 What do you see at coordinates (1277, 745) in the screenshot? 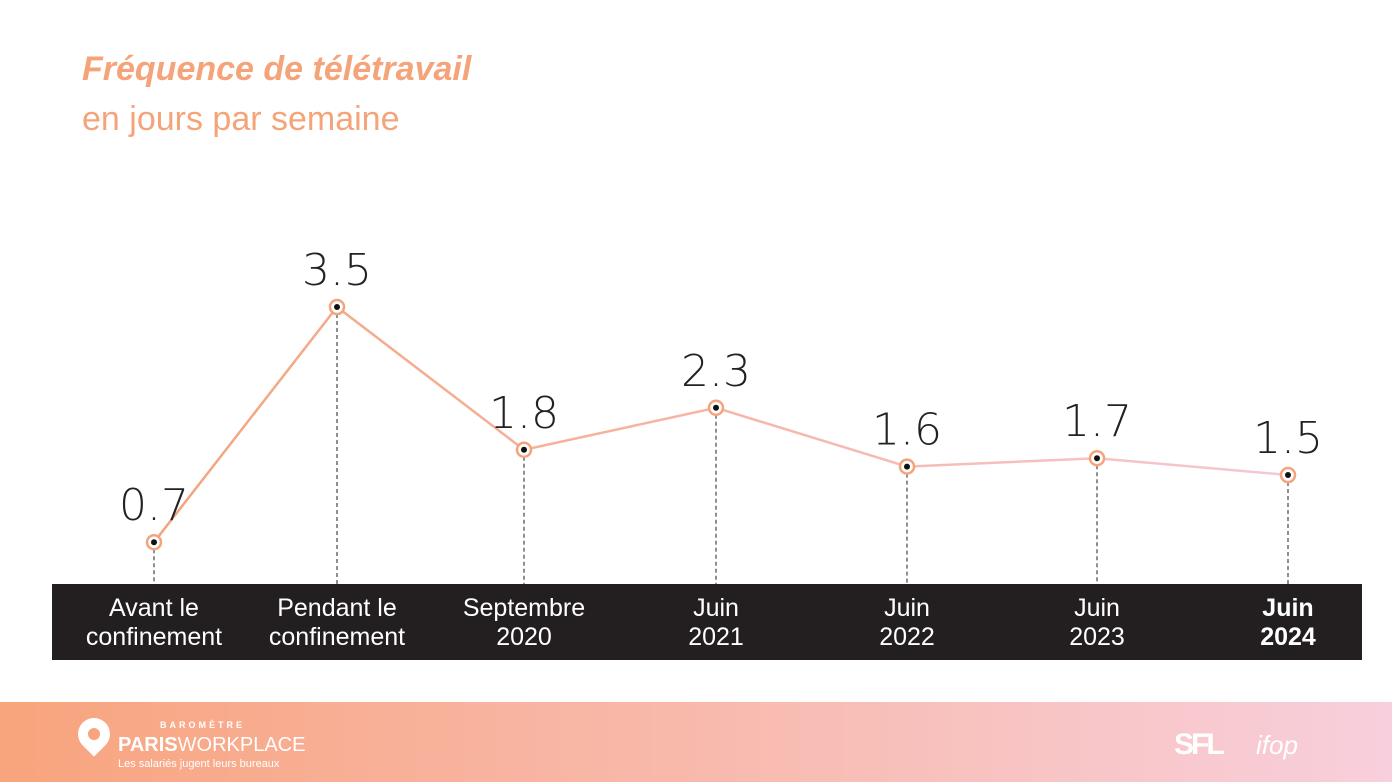
I see `ifop-logo: ifop` at bounding box center [1277, 745].